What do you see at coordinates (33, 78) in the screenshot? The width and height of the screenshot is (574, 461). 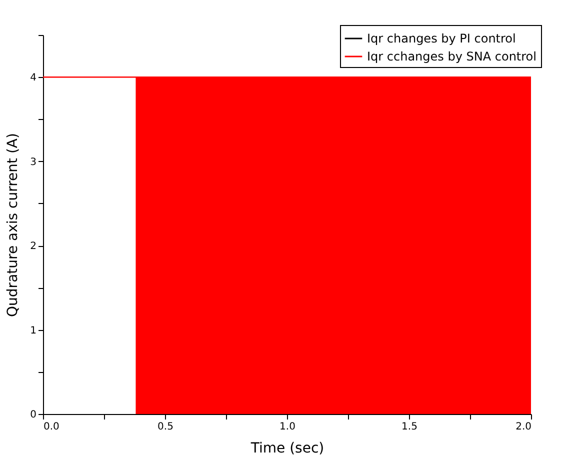 I see `y-tick-label: 4` at bounding box center [33, 78].